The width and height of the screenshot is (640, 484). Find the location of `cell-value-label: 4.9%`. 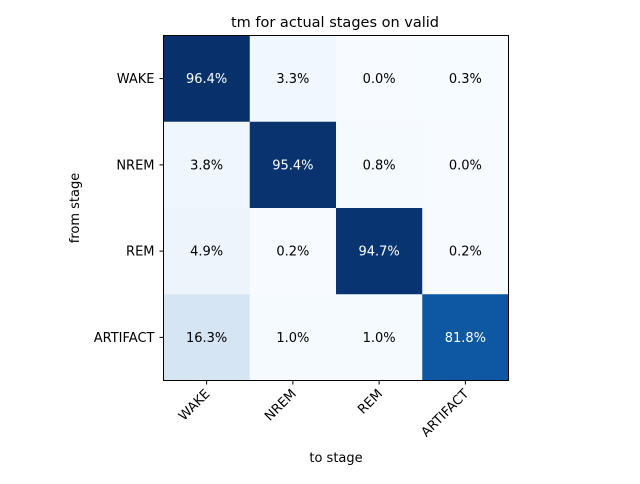

cell-value-label: 4.9% is located at coordinates (206, 252).